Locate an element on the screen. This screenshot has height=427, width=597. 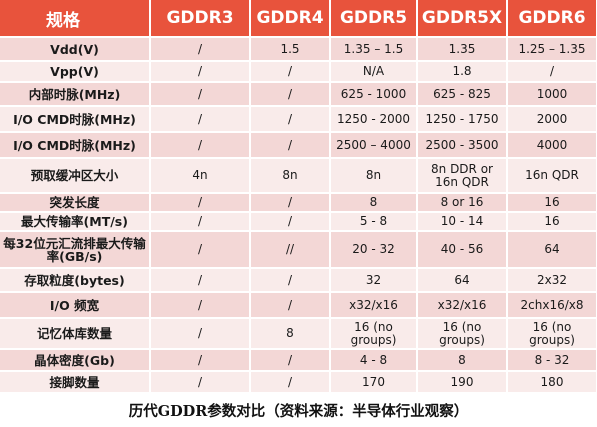
table-cell: 2500 - 3500 is located at coordinates (462, 144).